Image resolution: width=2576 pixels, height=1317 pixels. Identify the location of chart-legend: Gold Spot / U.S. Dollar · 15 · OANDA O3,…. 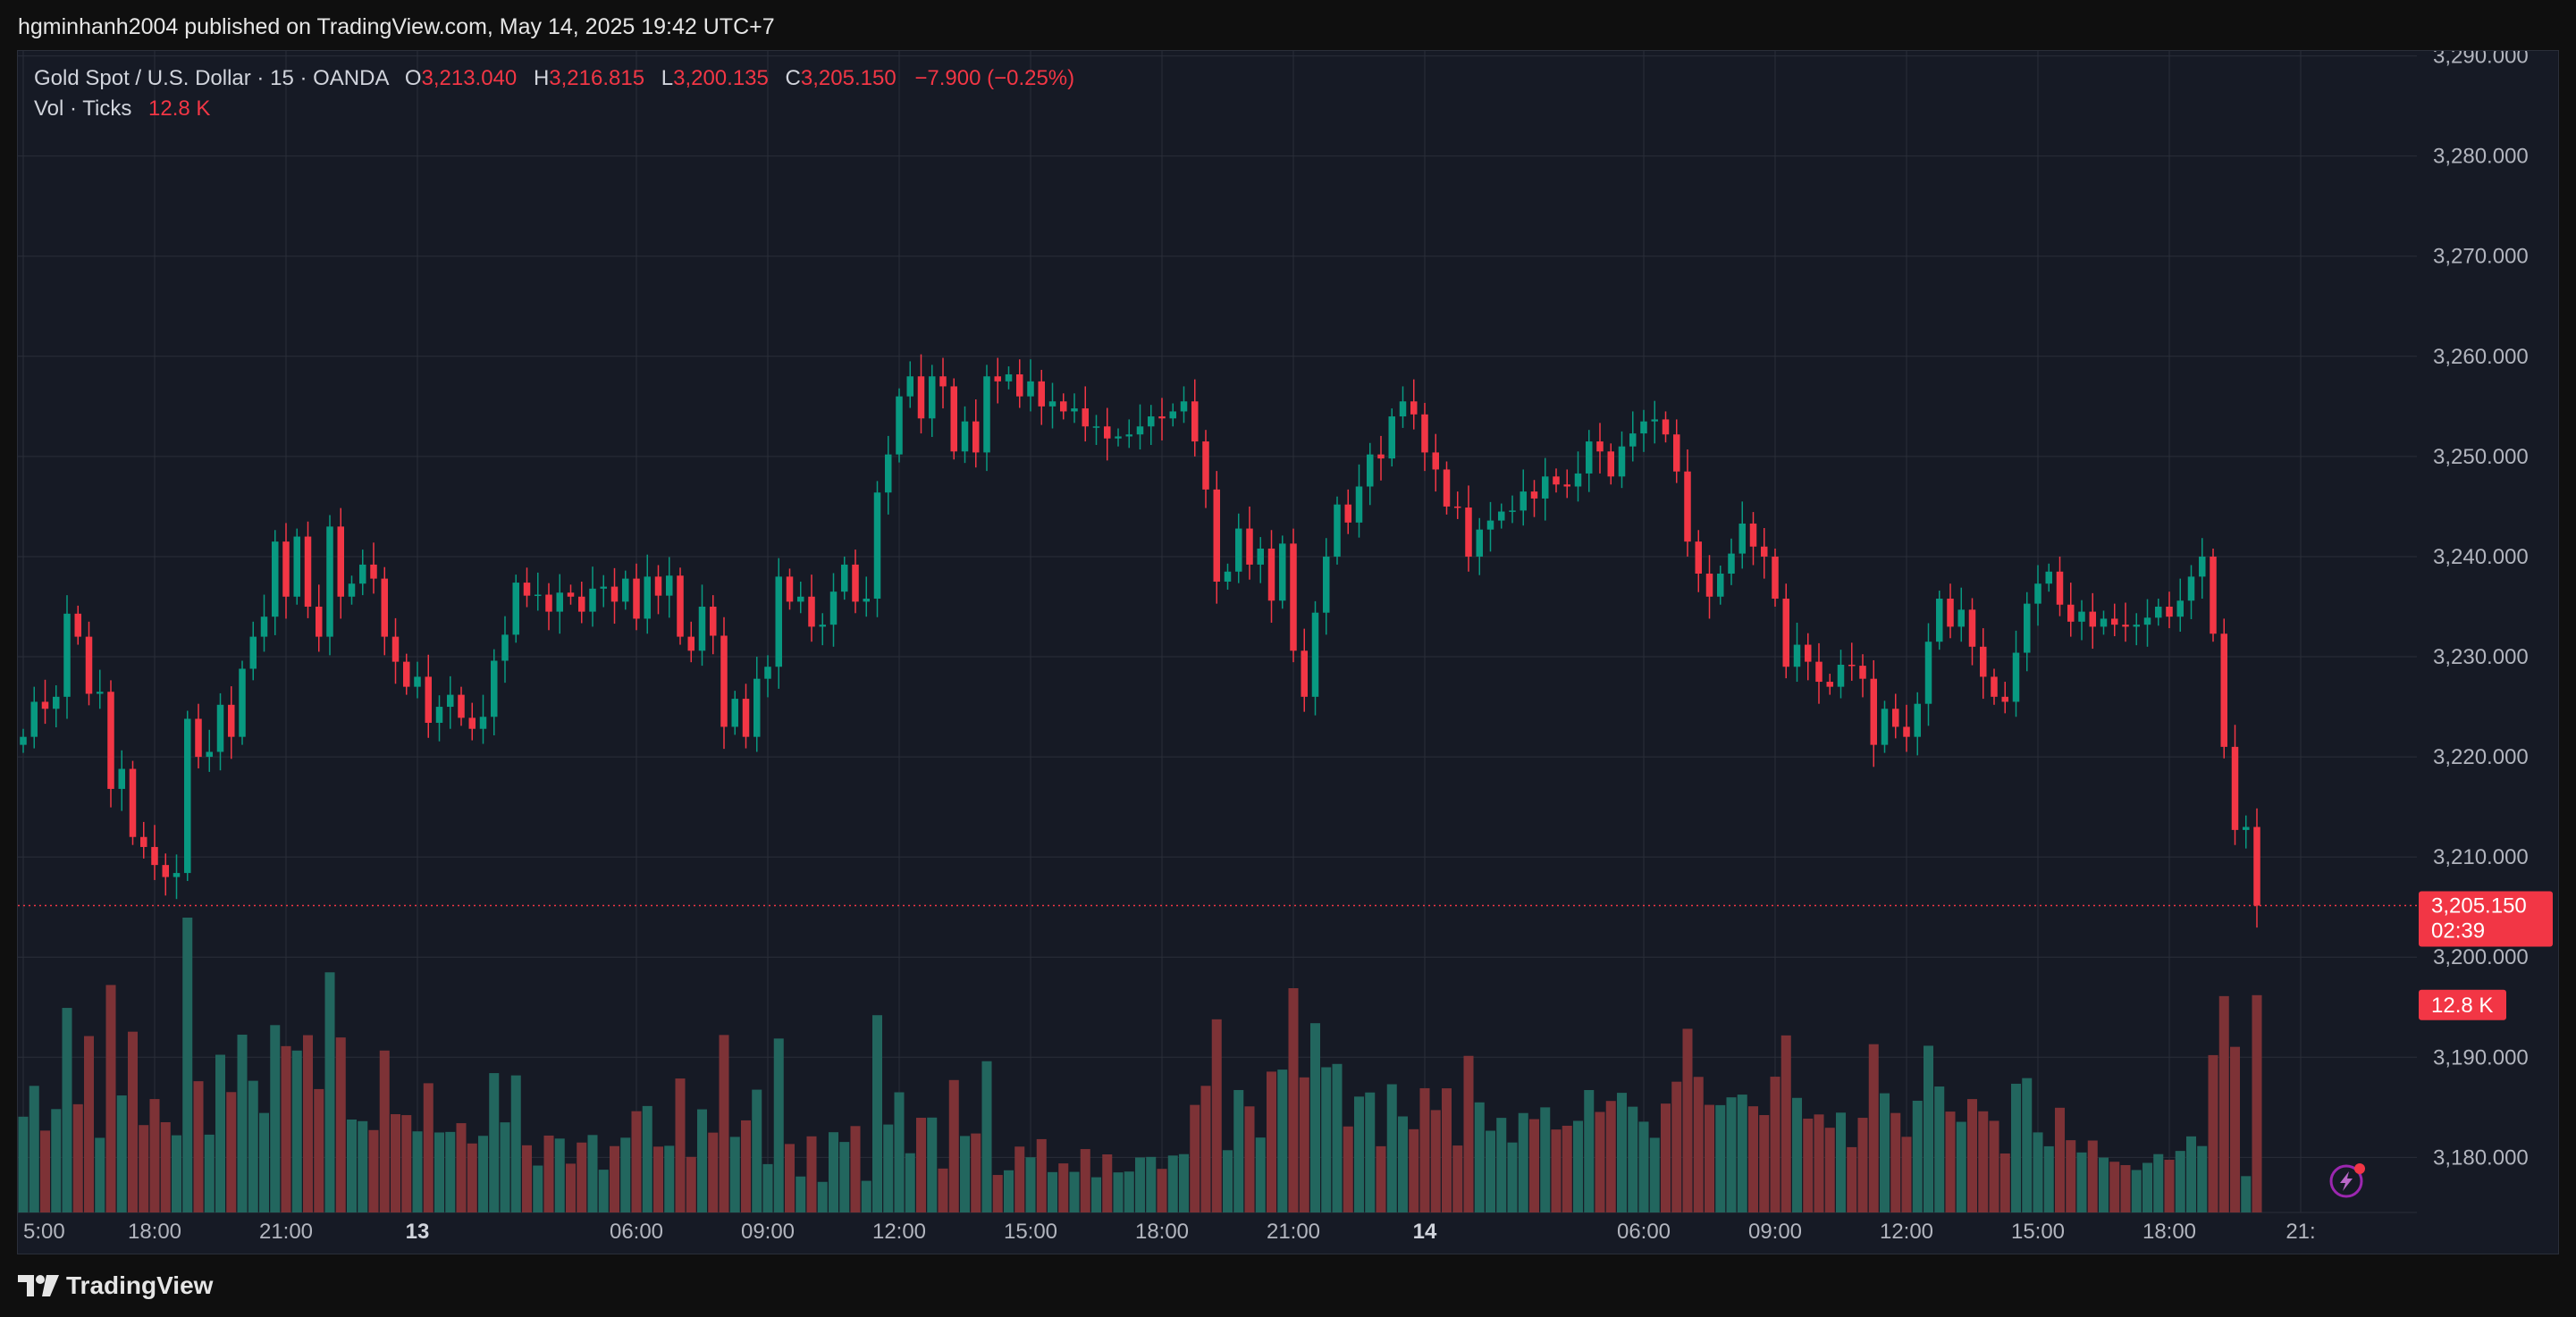
(554, 93).